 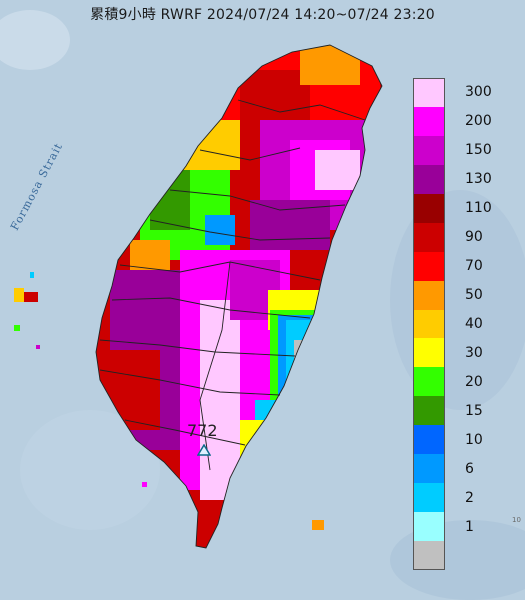 I want to click on triangle-marker-icon, so click(x=204, y=450).